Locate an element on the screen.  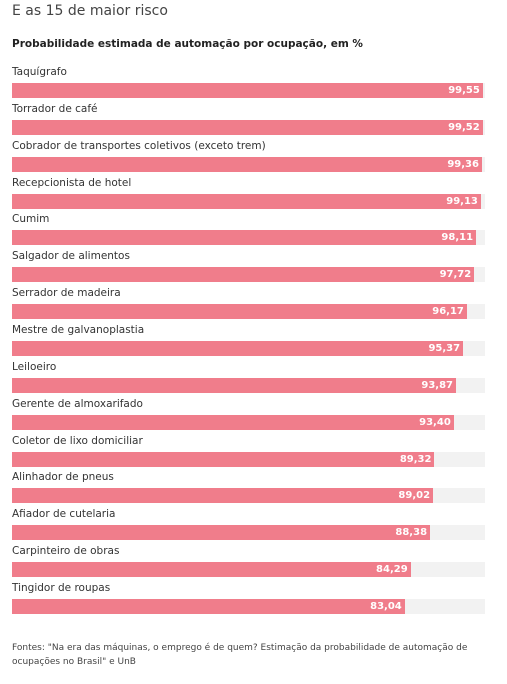
value-label: 93,87 is located at coordinates (437, 385).